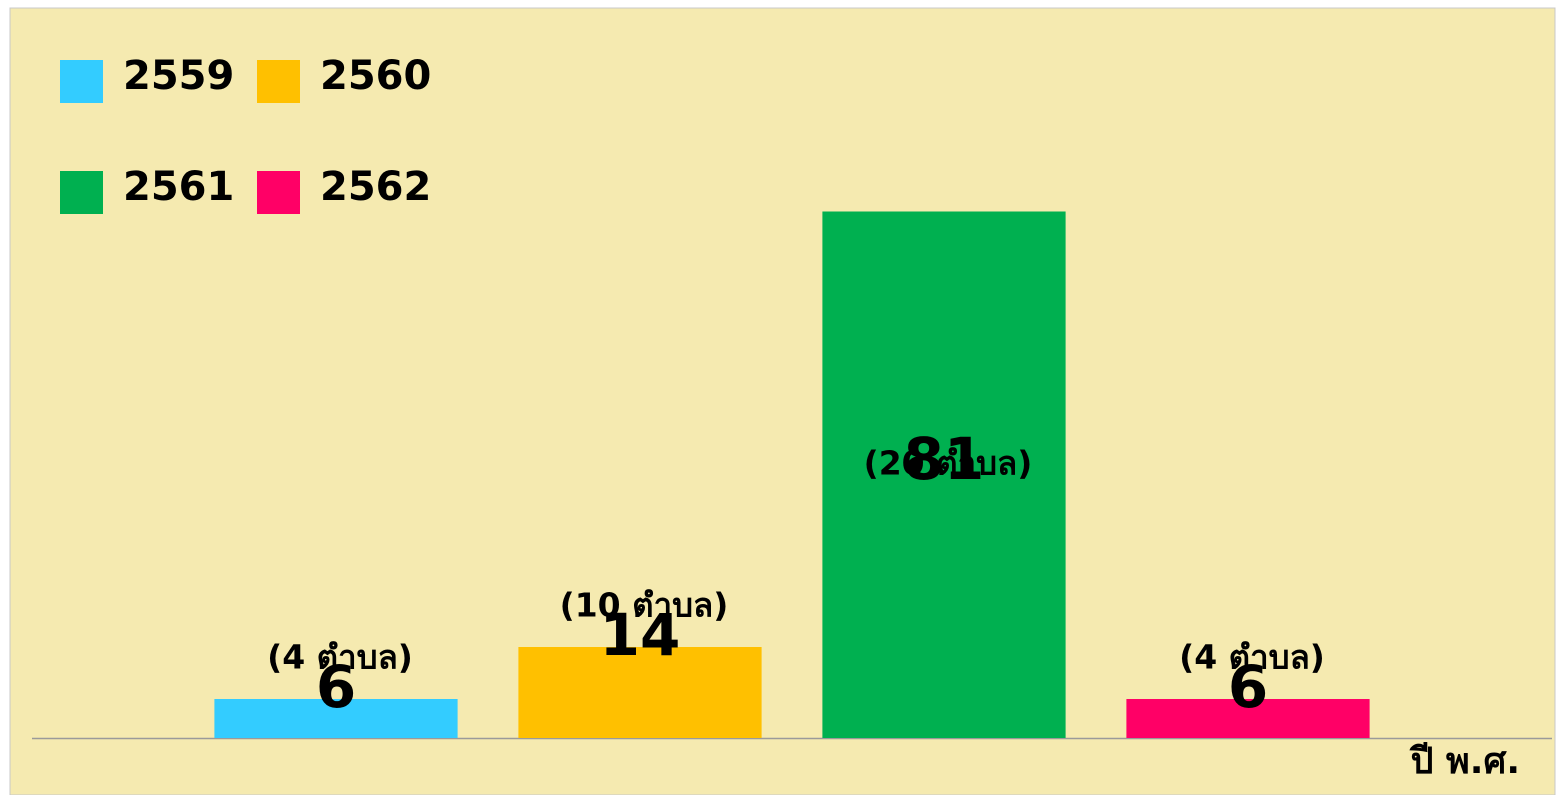 This screenshot has height=795, width=1560. What do you see at coordinates (944, 459) in the screenshot?
I see `value-label: 81` at bounding box center [944, 459].